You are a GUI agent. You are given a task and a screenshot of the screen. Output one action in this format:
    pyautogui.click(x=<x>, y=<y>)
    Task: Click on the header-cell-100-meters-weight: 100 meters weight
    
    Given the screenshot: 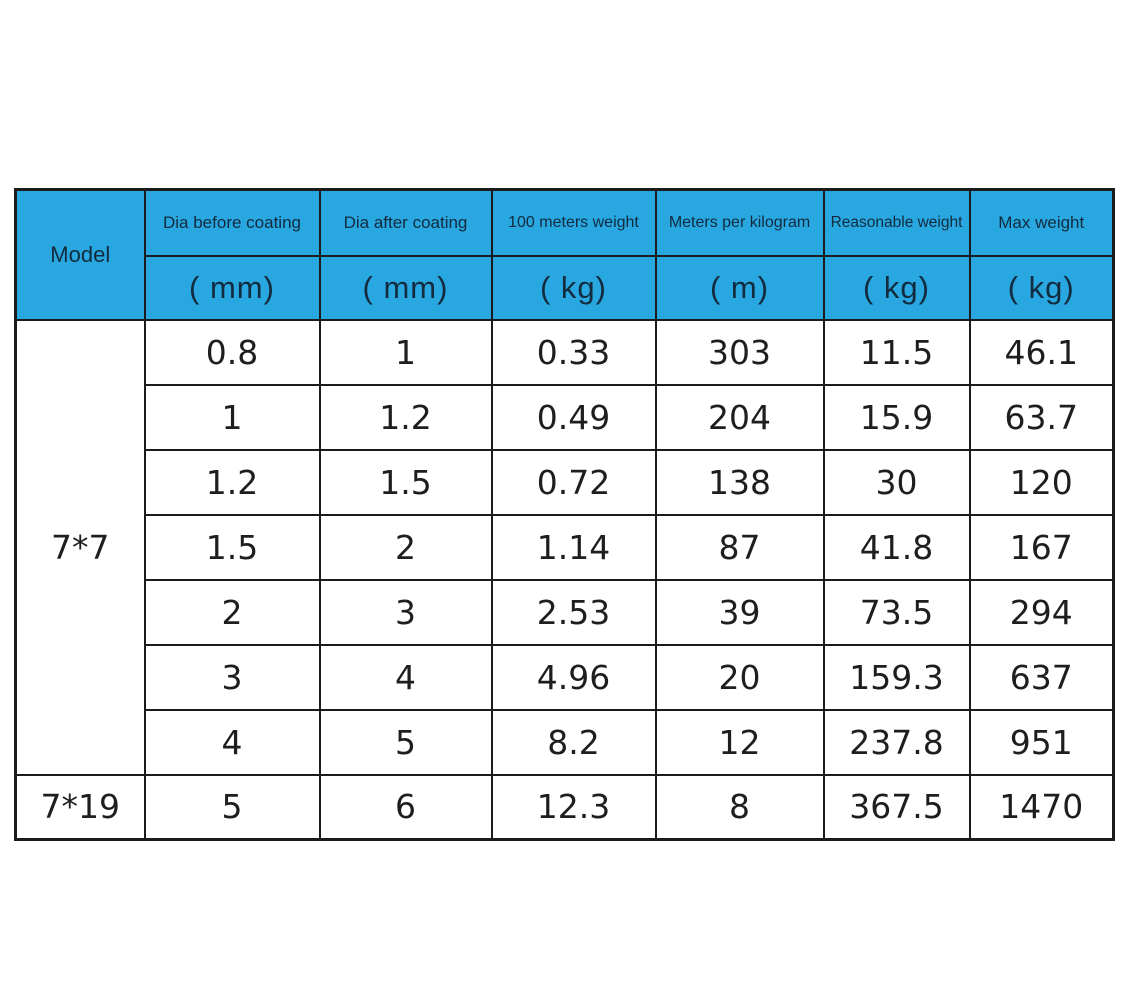 What is the action you would take?
    pyautogui.click(x=573, y=222)
    